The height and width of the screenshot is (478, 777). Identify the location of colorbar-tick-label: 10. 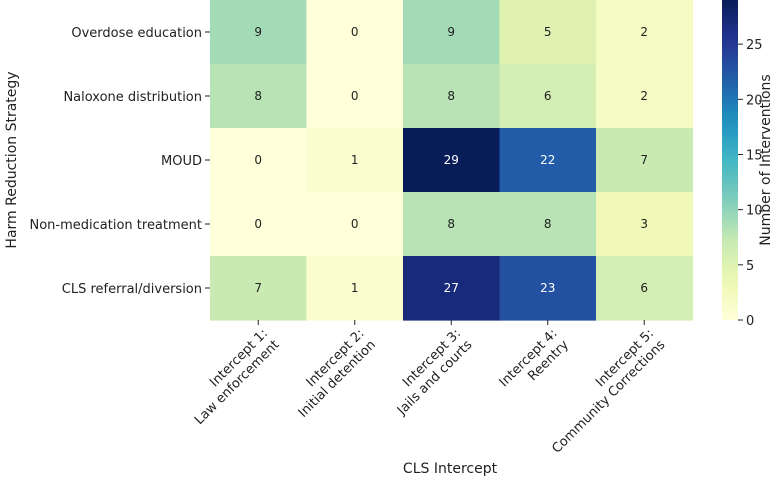
(754, 211).